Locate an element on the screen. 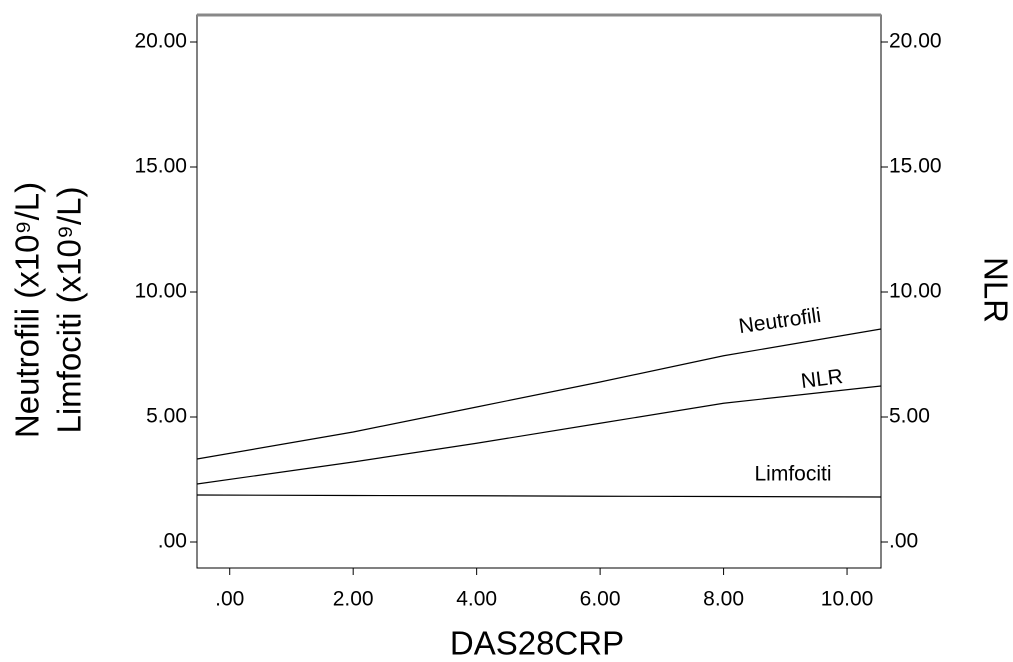 This screenshot has height=662, width=1013. y-axis-title: Neutrofili (x10⁹/L) is located at coordinates (27, 310).